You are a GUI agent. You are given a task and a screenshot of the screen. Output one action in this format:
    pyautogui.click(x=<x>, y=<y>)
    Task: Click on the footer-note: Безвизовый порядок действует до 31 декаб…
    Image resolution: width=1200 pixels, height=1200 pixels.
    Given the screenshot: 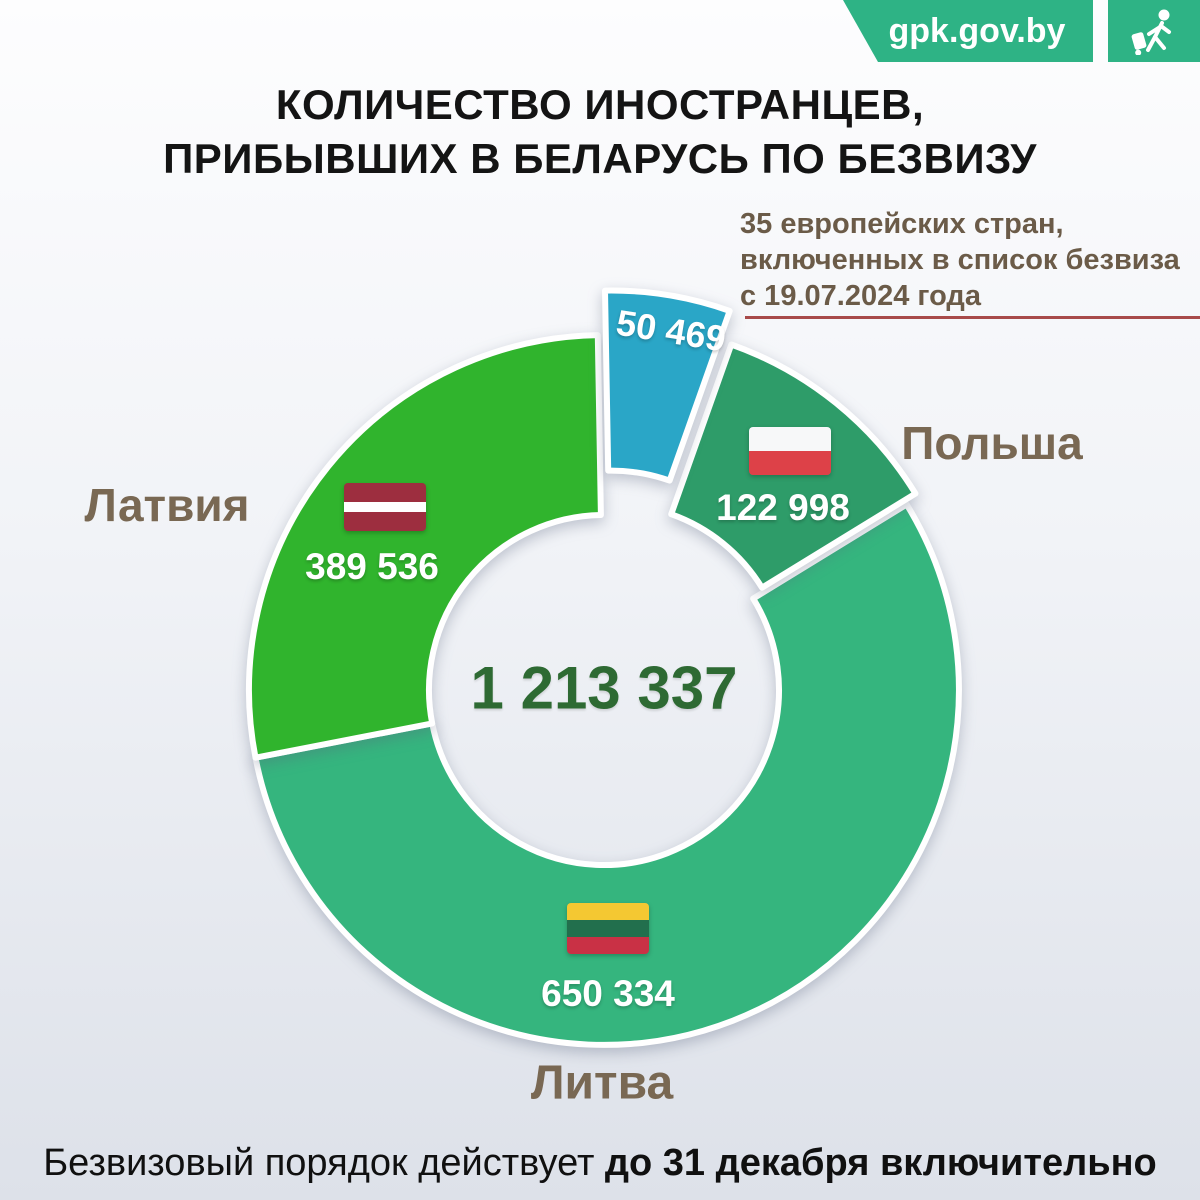 What is the action you would take?
    pyautogui.click(x=600, y=1163)
    